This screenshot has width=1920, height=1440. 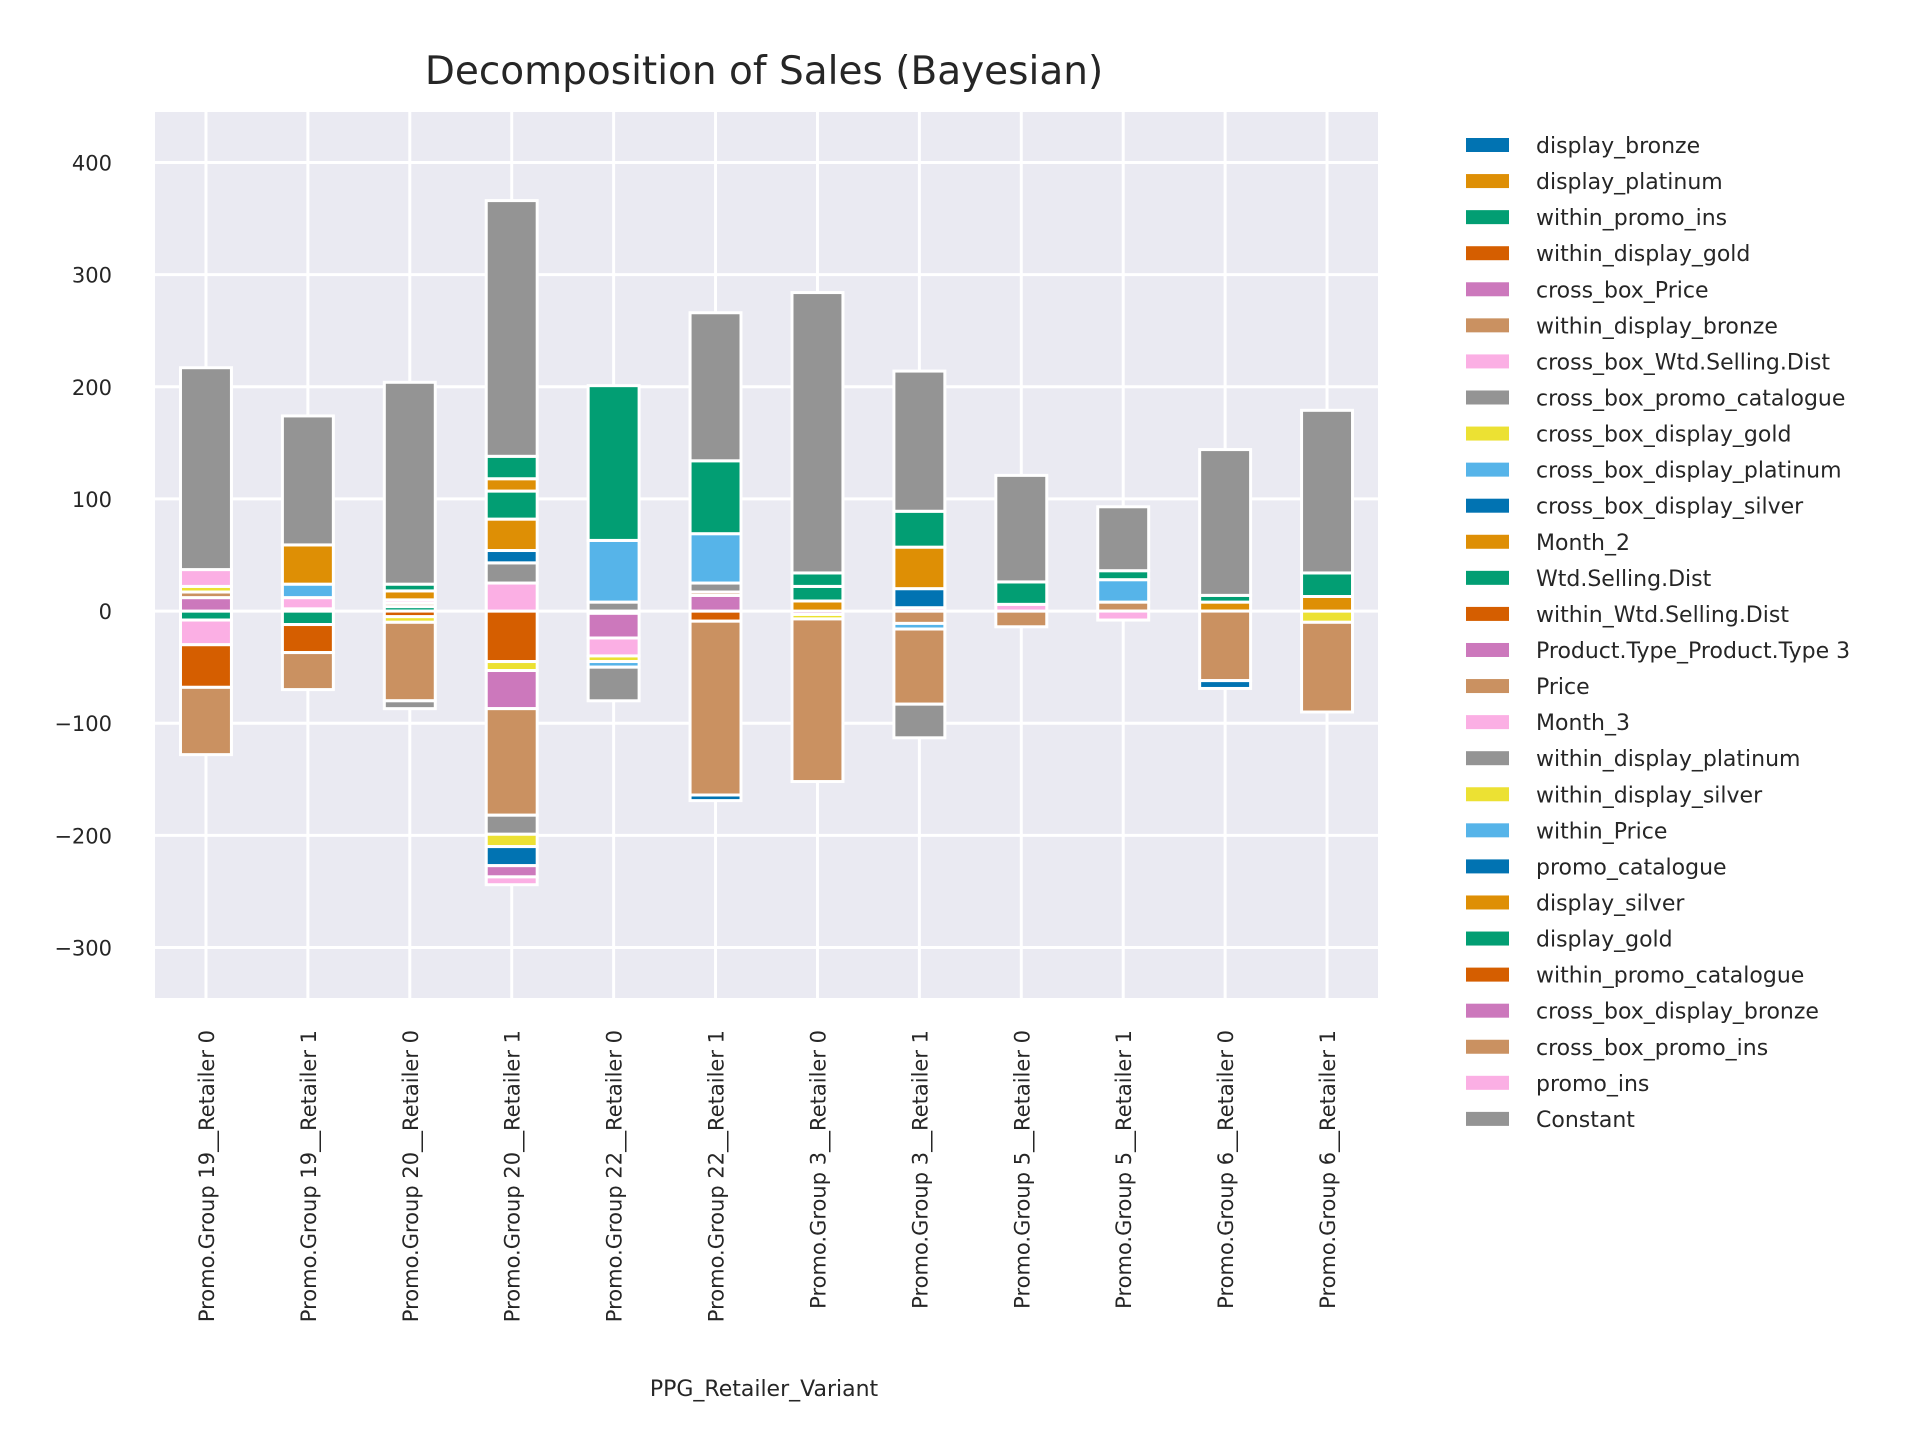 I want to click on legend-label: cross_box_display_bronze, so click(x=1677, y=1012).